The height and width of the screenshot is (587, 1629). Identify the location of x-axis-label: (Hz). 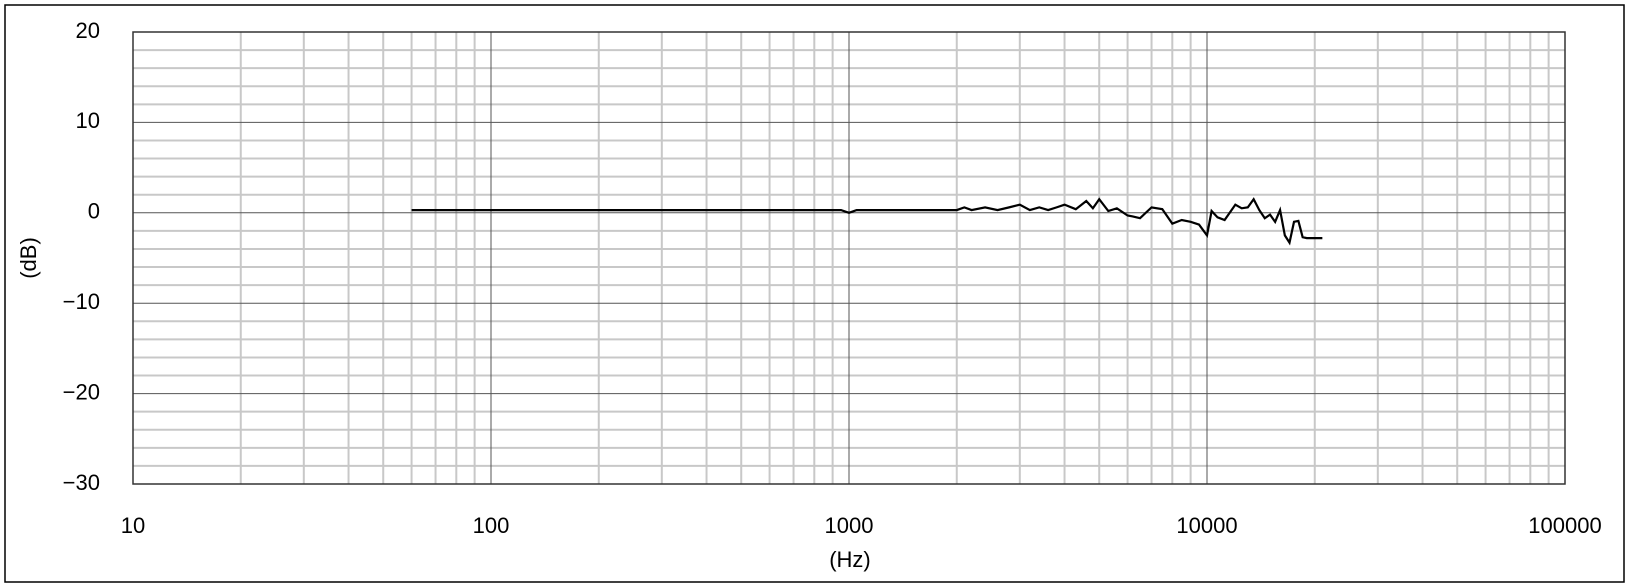
(850, 559).